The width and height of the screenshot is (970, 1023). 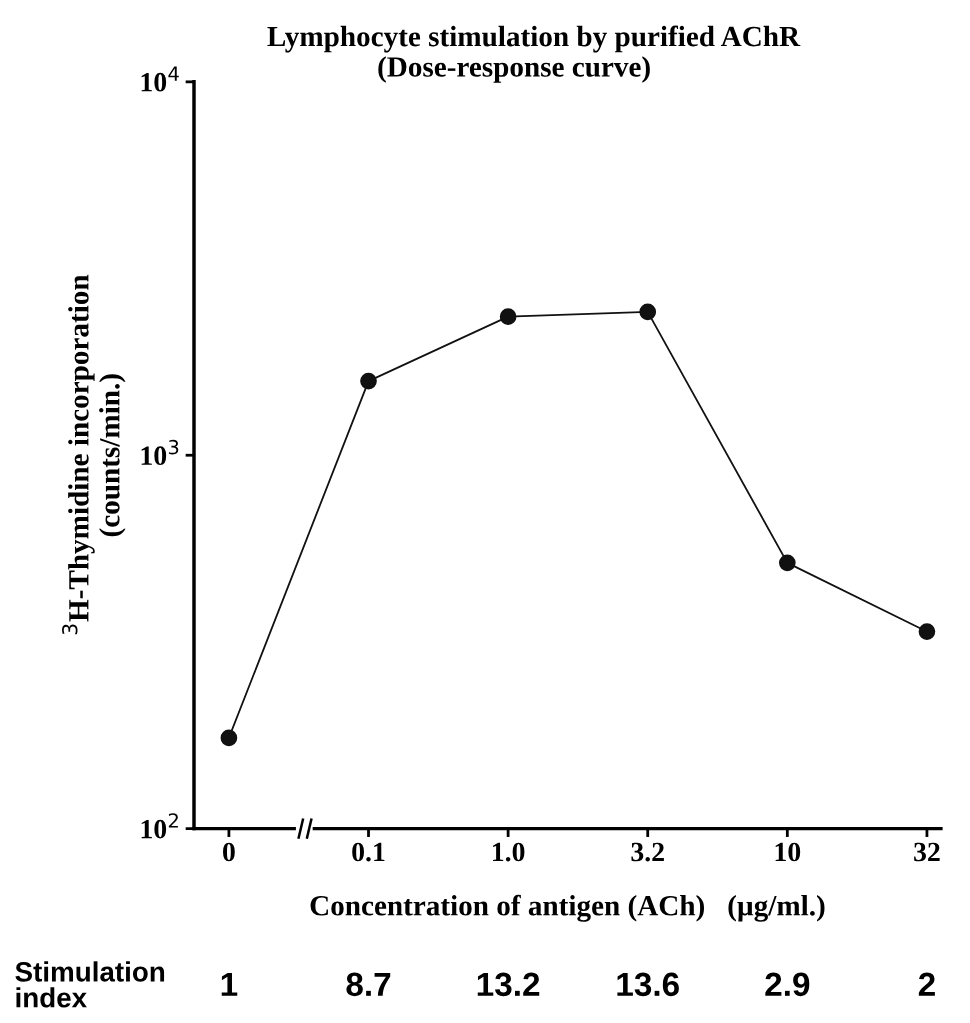 I want to click on text: 13.6, so click(x=648, y=984).